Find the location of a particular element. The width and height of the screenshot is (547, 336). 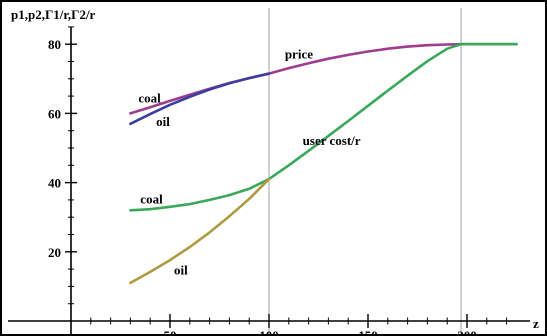

y-axis-label: p1,p2,Γ1/r,Γ2/r is located at coordinates (53, 14).